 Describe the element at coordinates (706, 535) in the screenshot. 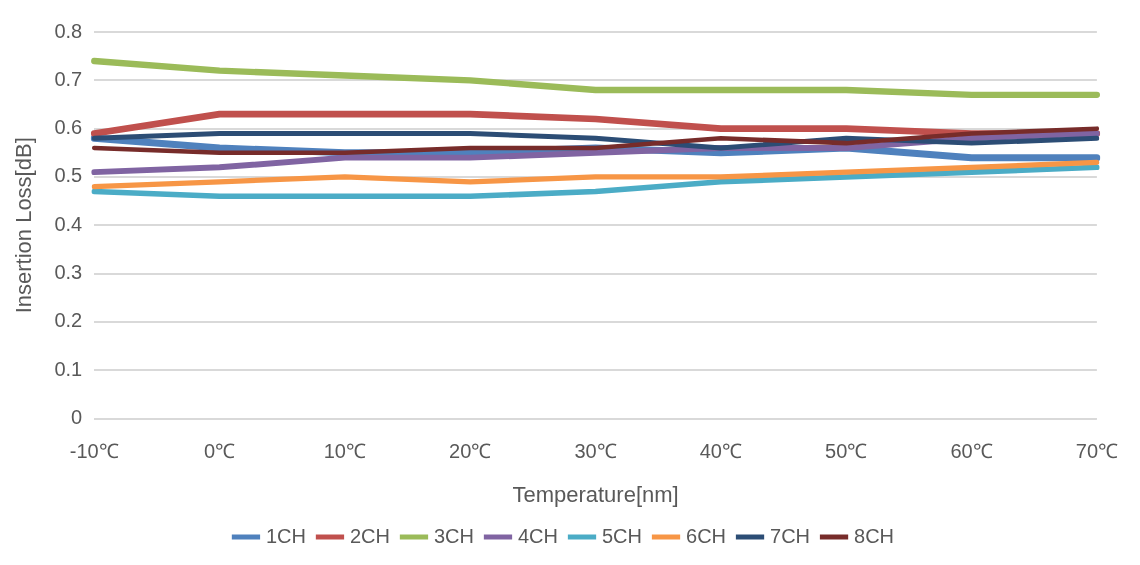

I see `legend-label: 6CH` at that location.